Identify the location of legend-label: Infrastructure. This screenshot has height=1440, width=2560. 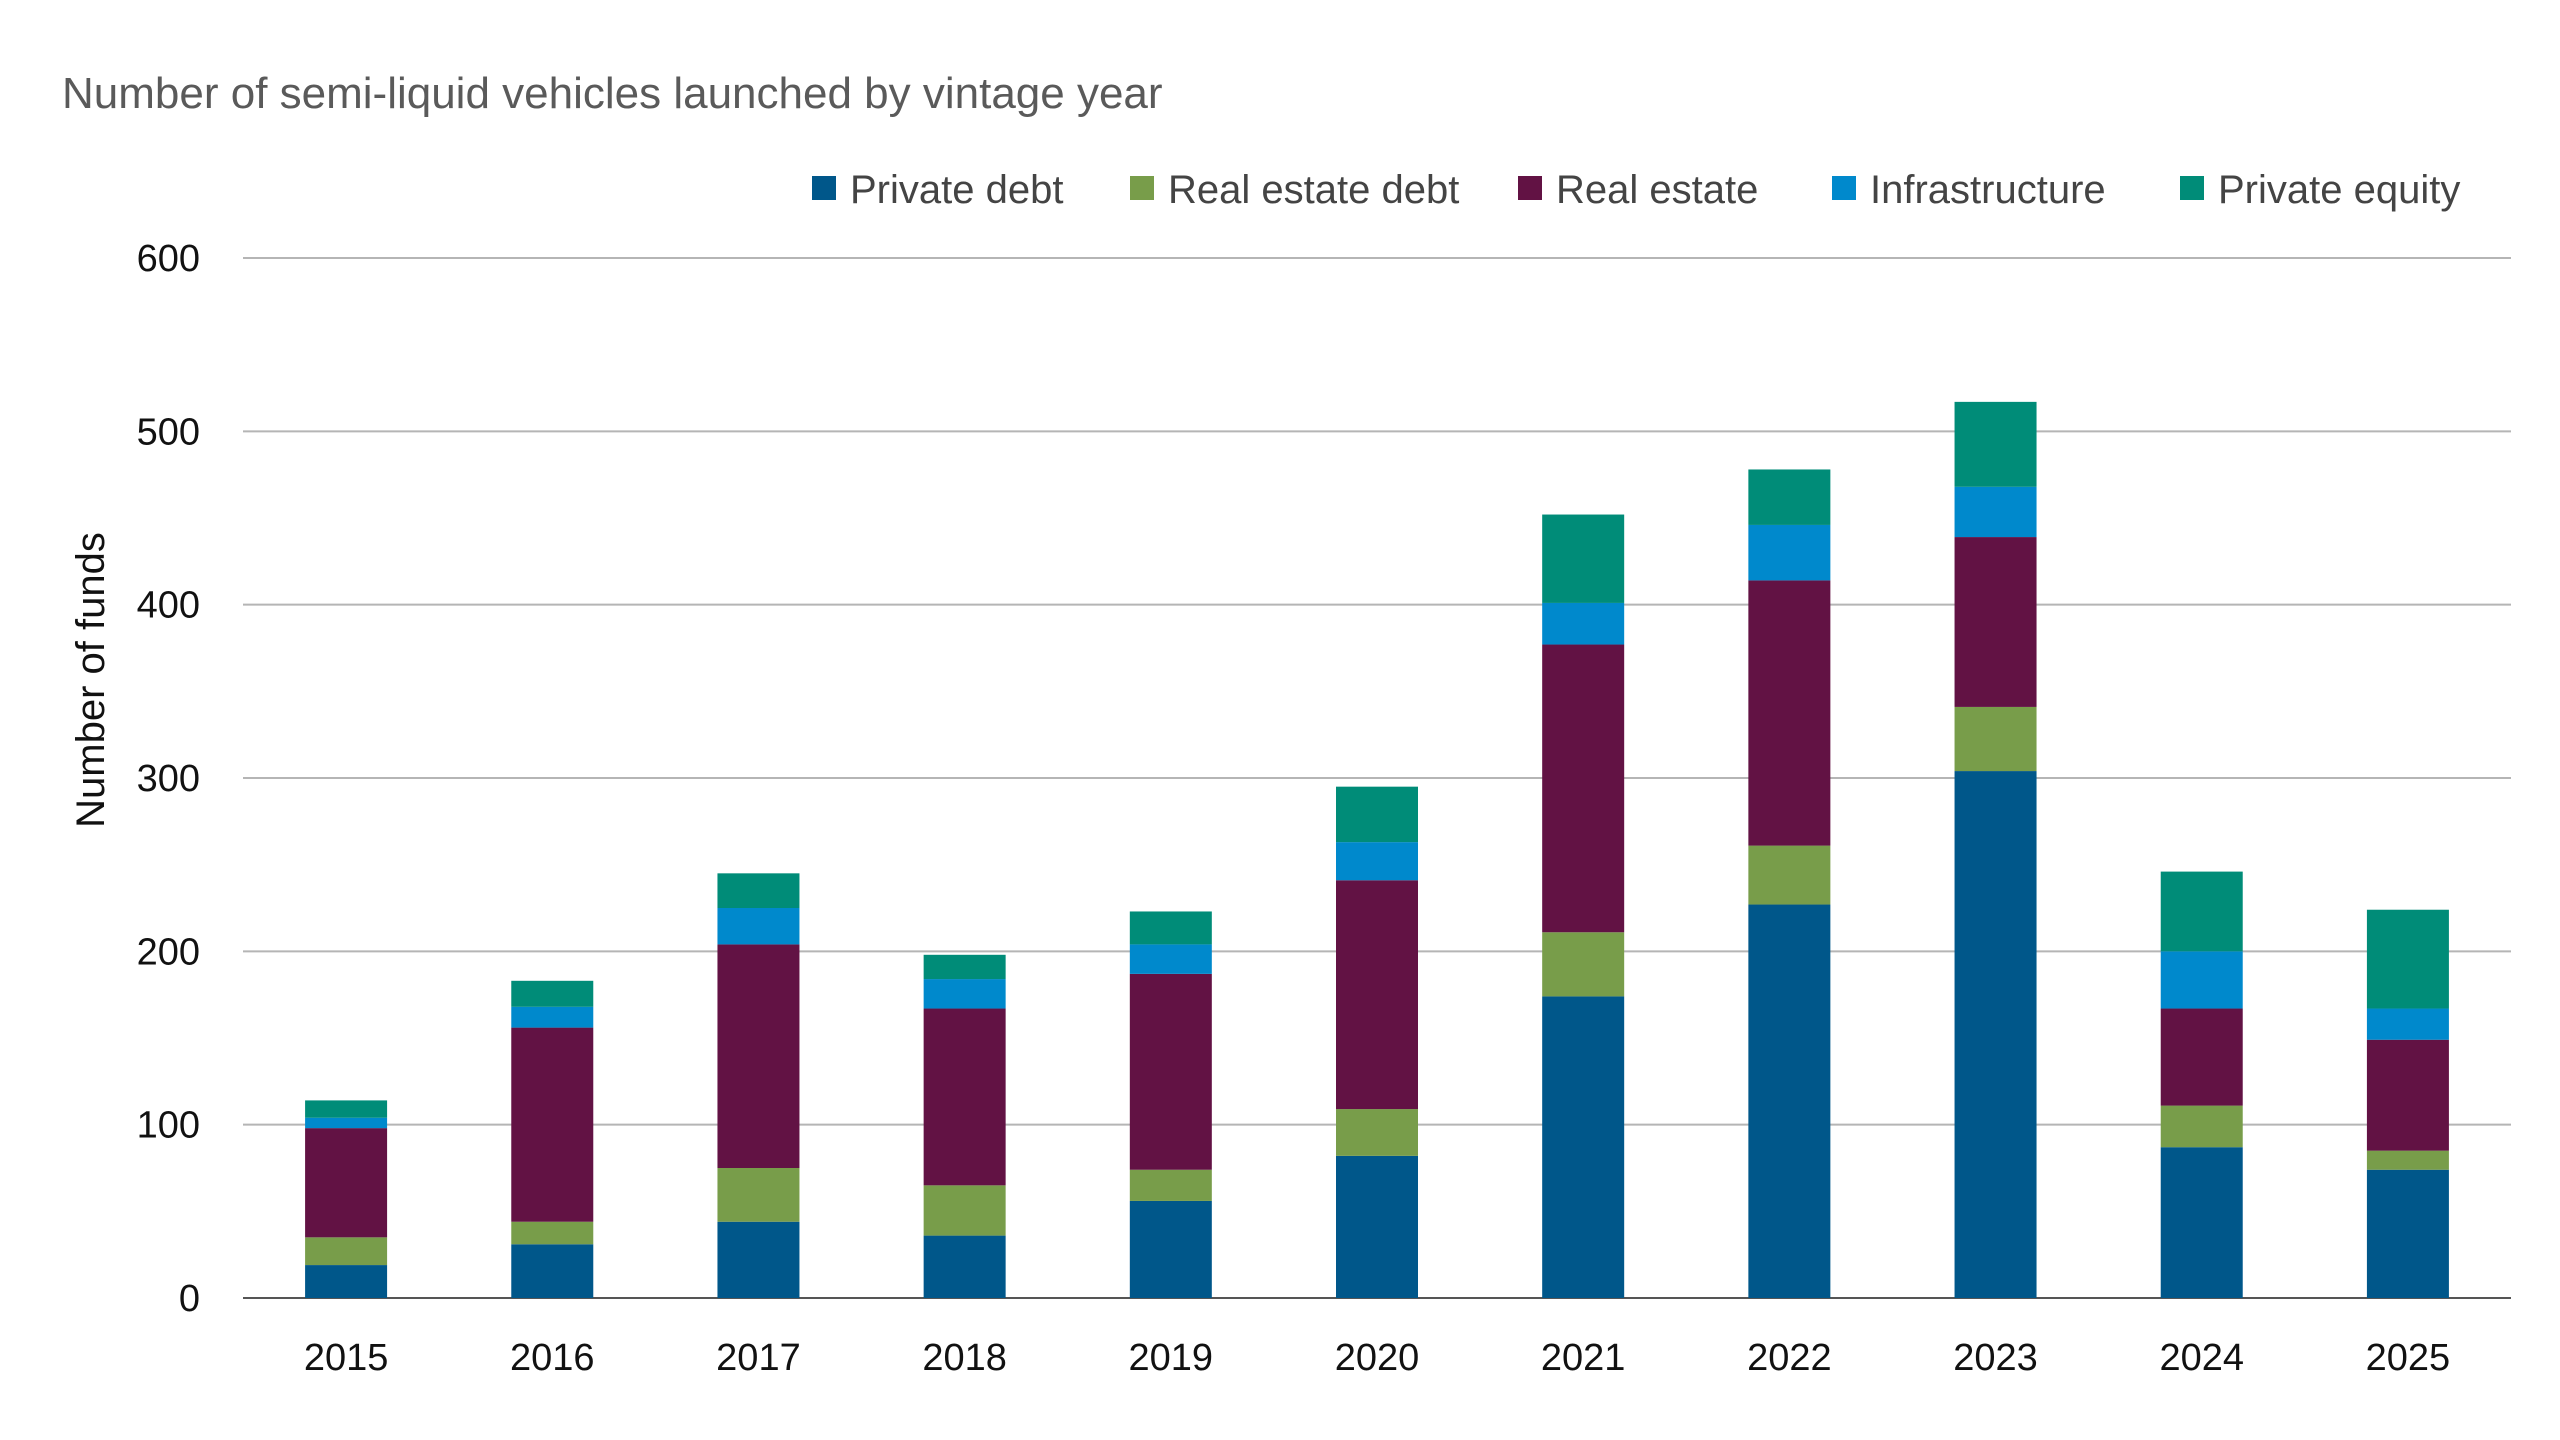
(1988, 190).